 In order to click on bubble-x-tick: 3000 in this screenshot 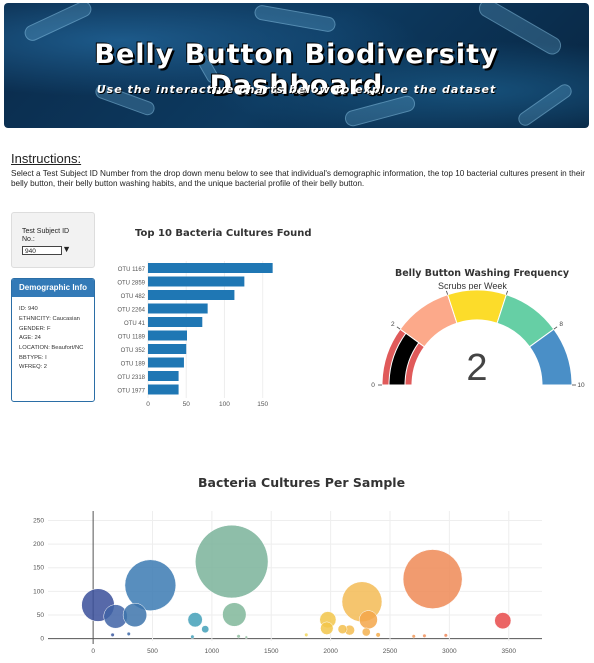, I will do `click(449, 651)`.